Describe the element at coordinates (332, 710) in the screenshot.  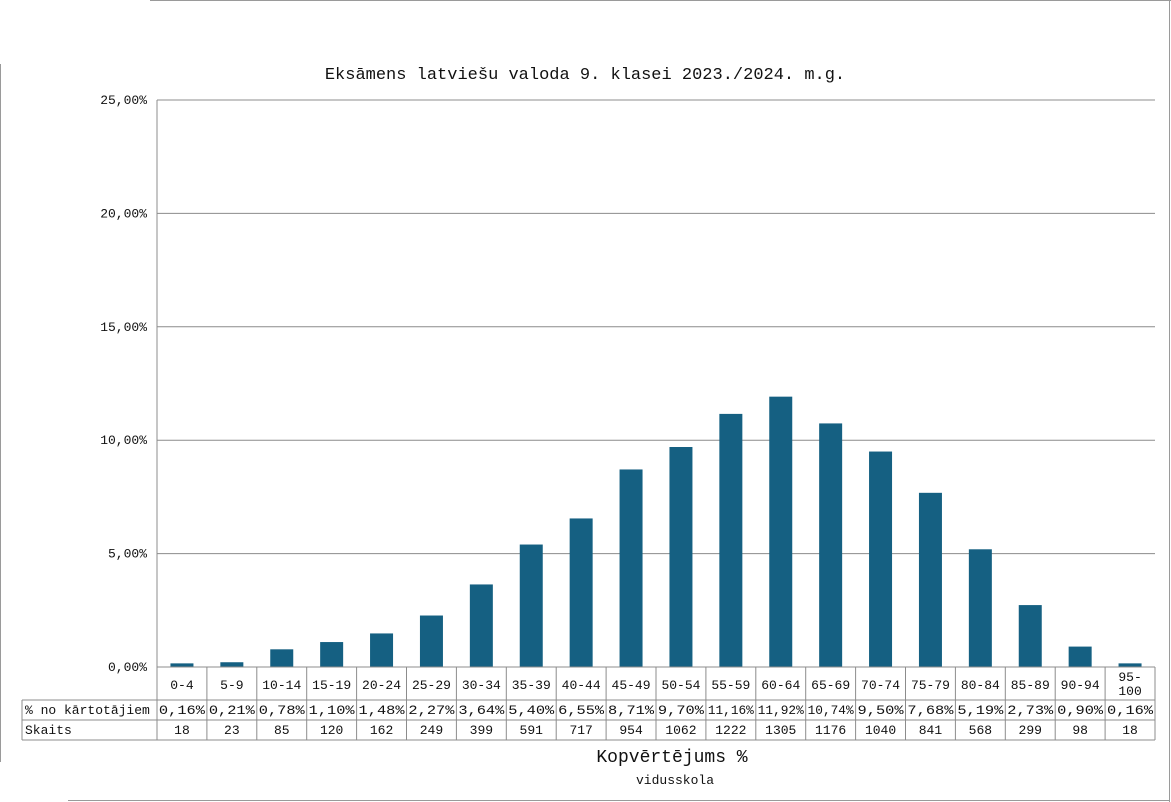
I see `percent-label: 1,10%` at that location.